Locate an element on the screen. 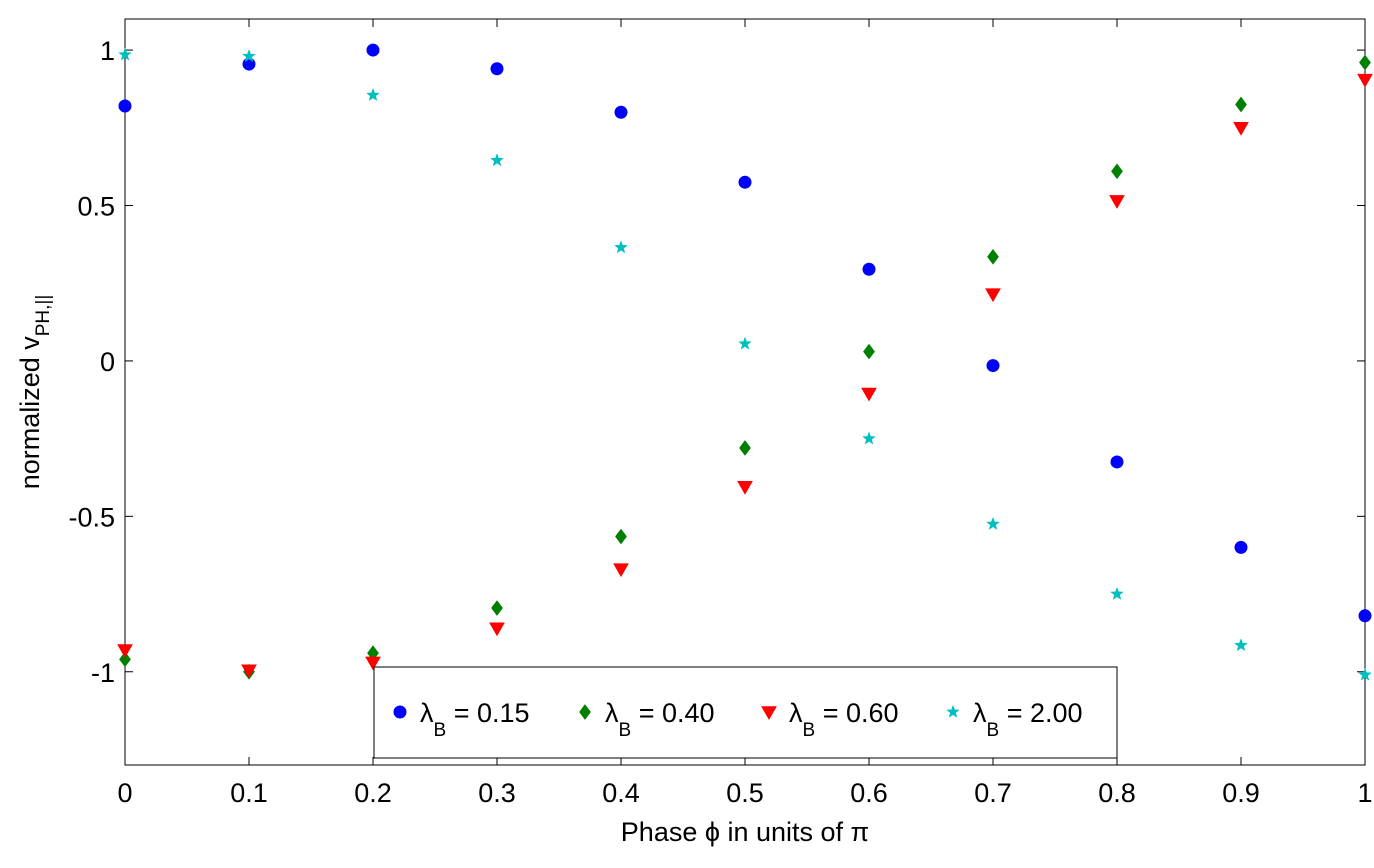 Image resolution: width=1374 pixels, height=868 pixels. legend-diamond-marker is located at coordinates (585, 712).